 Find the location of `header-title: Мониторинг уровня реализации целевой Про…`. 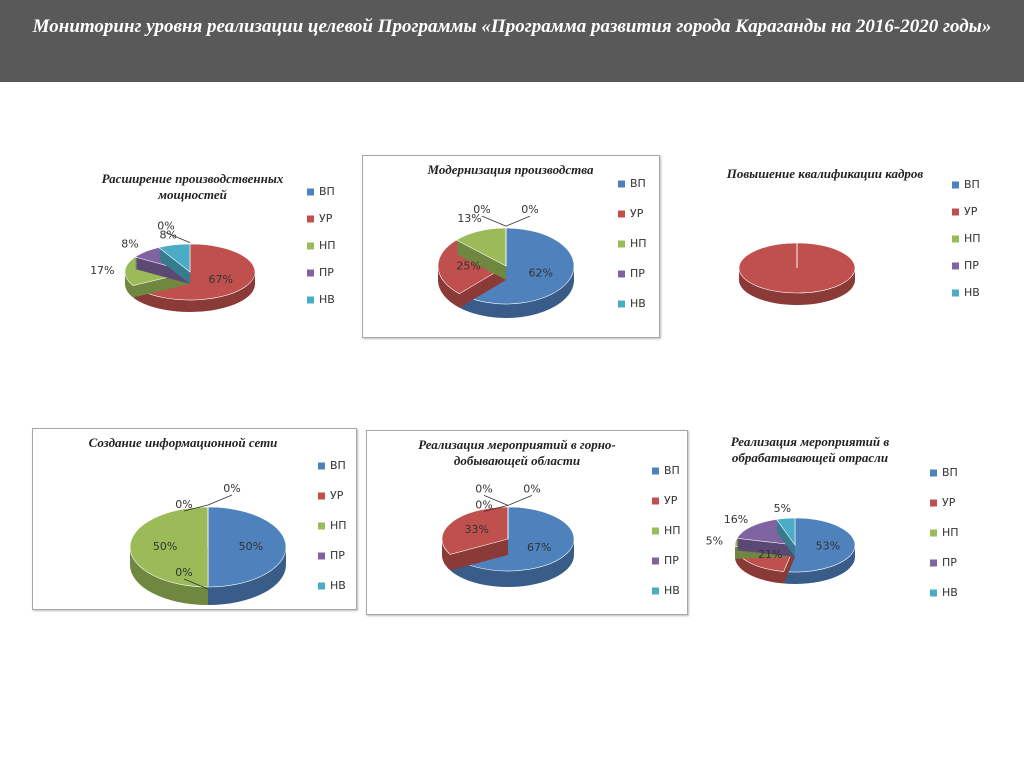

header-title: Мониторинг уровня реализации целевой Про… is located at coordinates (512, 41).